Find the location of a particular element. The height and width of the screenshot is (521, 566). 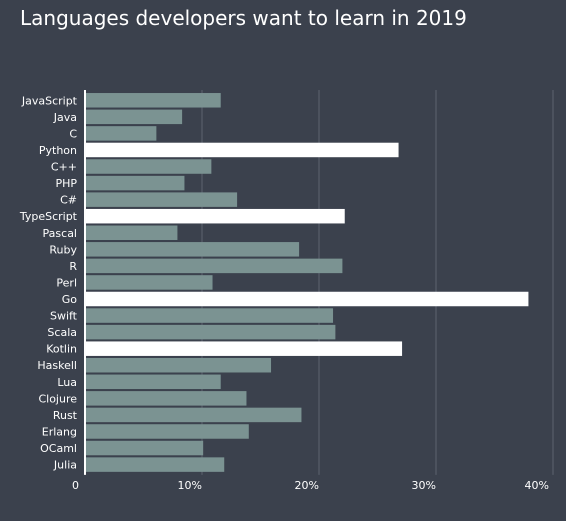

bar-julia is located at coordinates (155, 464).